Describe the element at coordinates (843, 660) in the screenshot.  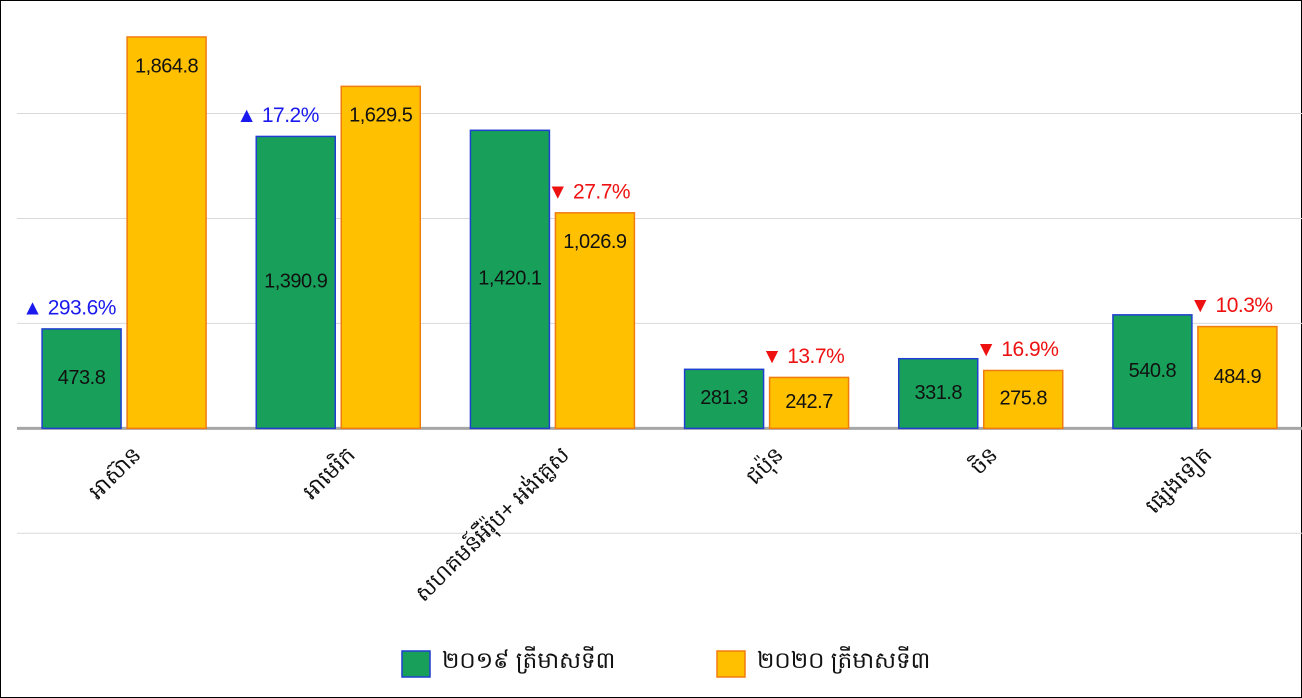
I see `legend-label: ២០២០ ត្រីមាសទី៣` at that location.